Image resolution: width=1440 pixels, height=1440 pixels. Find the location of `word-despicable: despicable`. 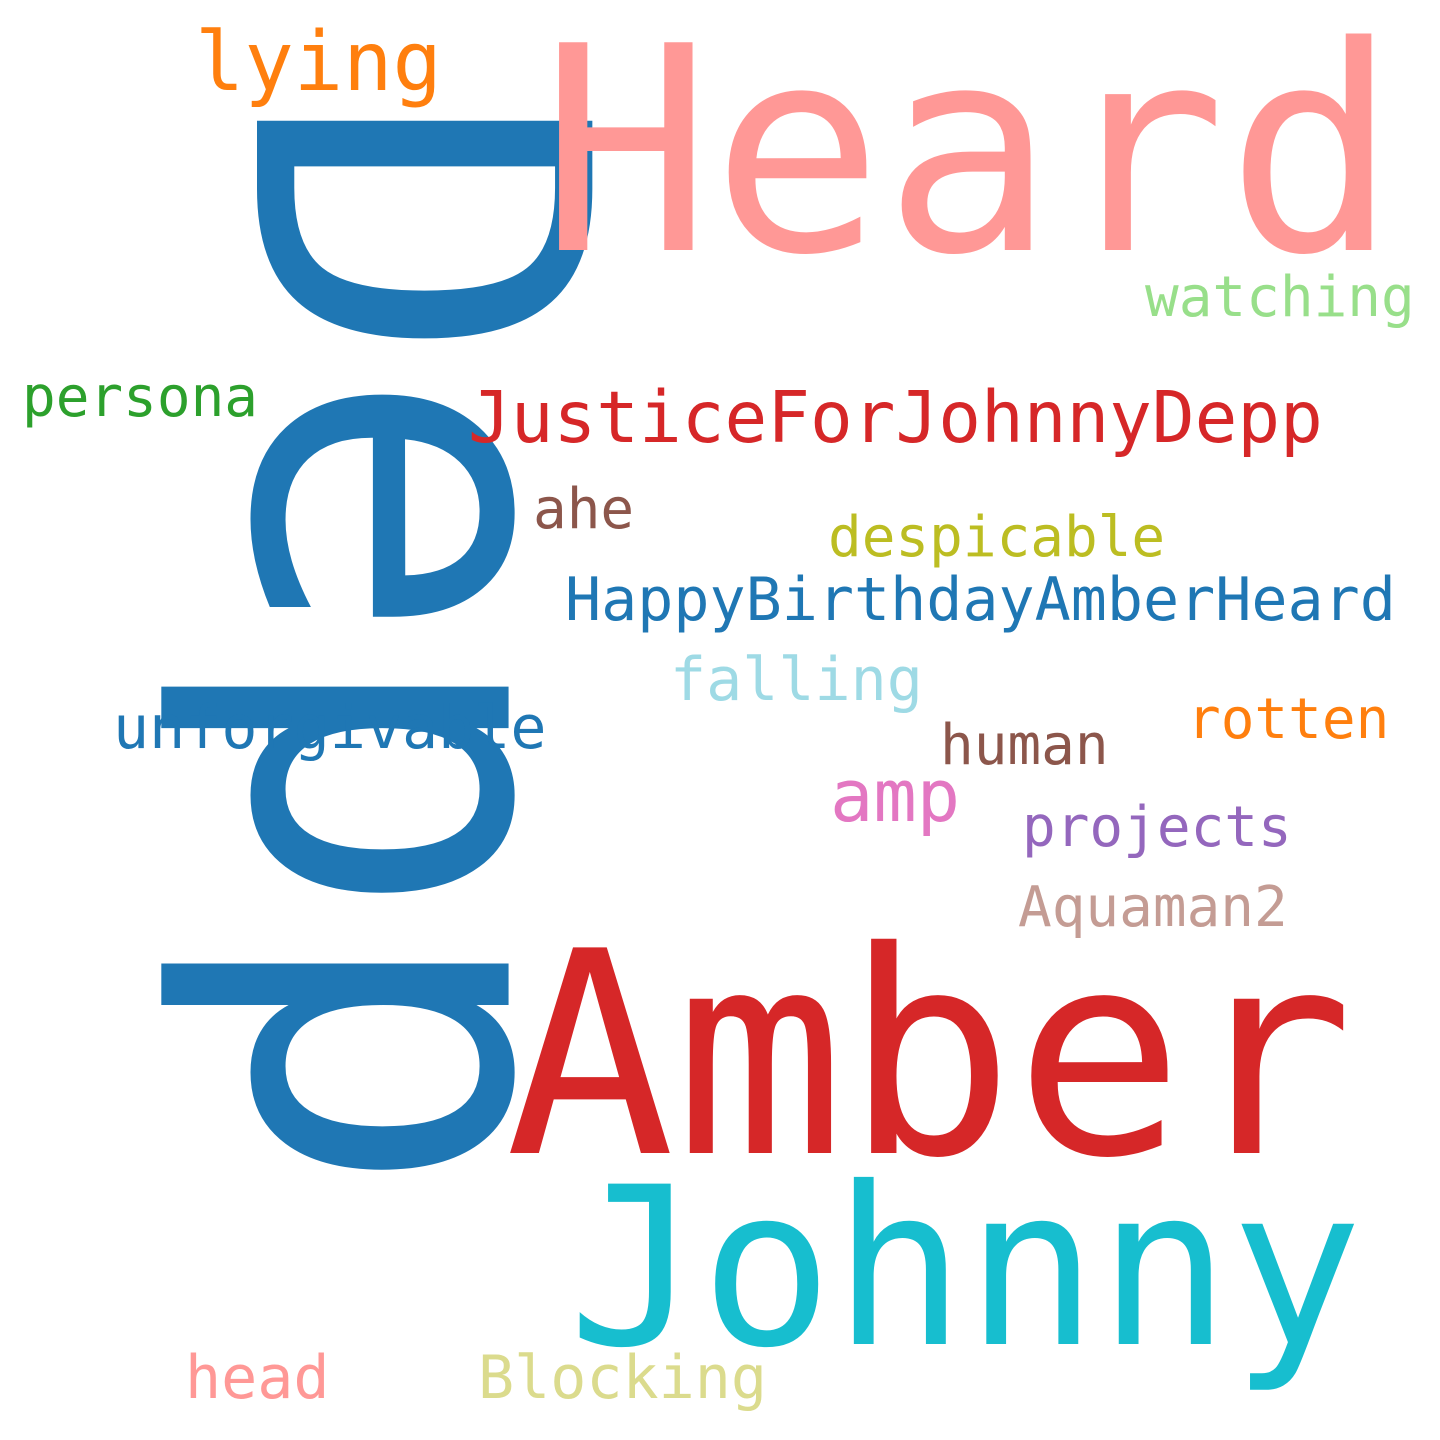

word-despicable: despicable is located at coordinates (997, 537).